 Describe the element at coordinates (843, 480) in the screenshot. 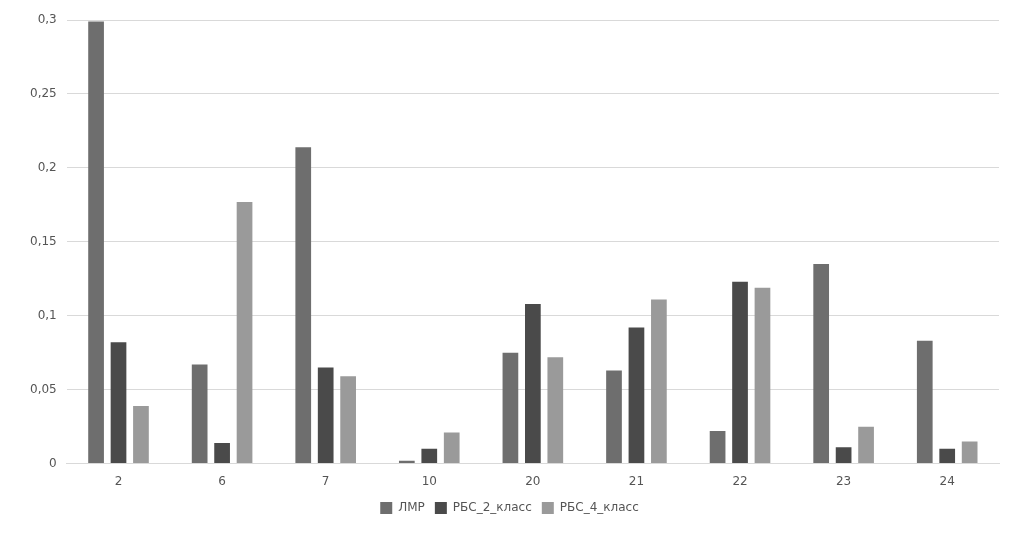

I see `x-tick-label: 23` at that location.